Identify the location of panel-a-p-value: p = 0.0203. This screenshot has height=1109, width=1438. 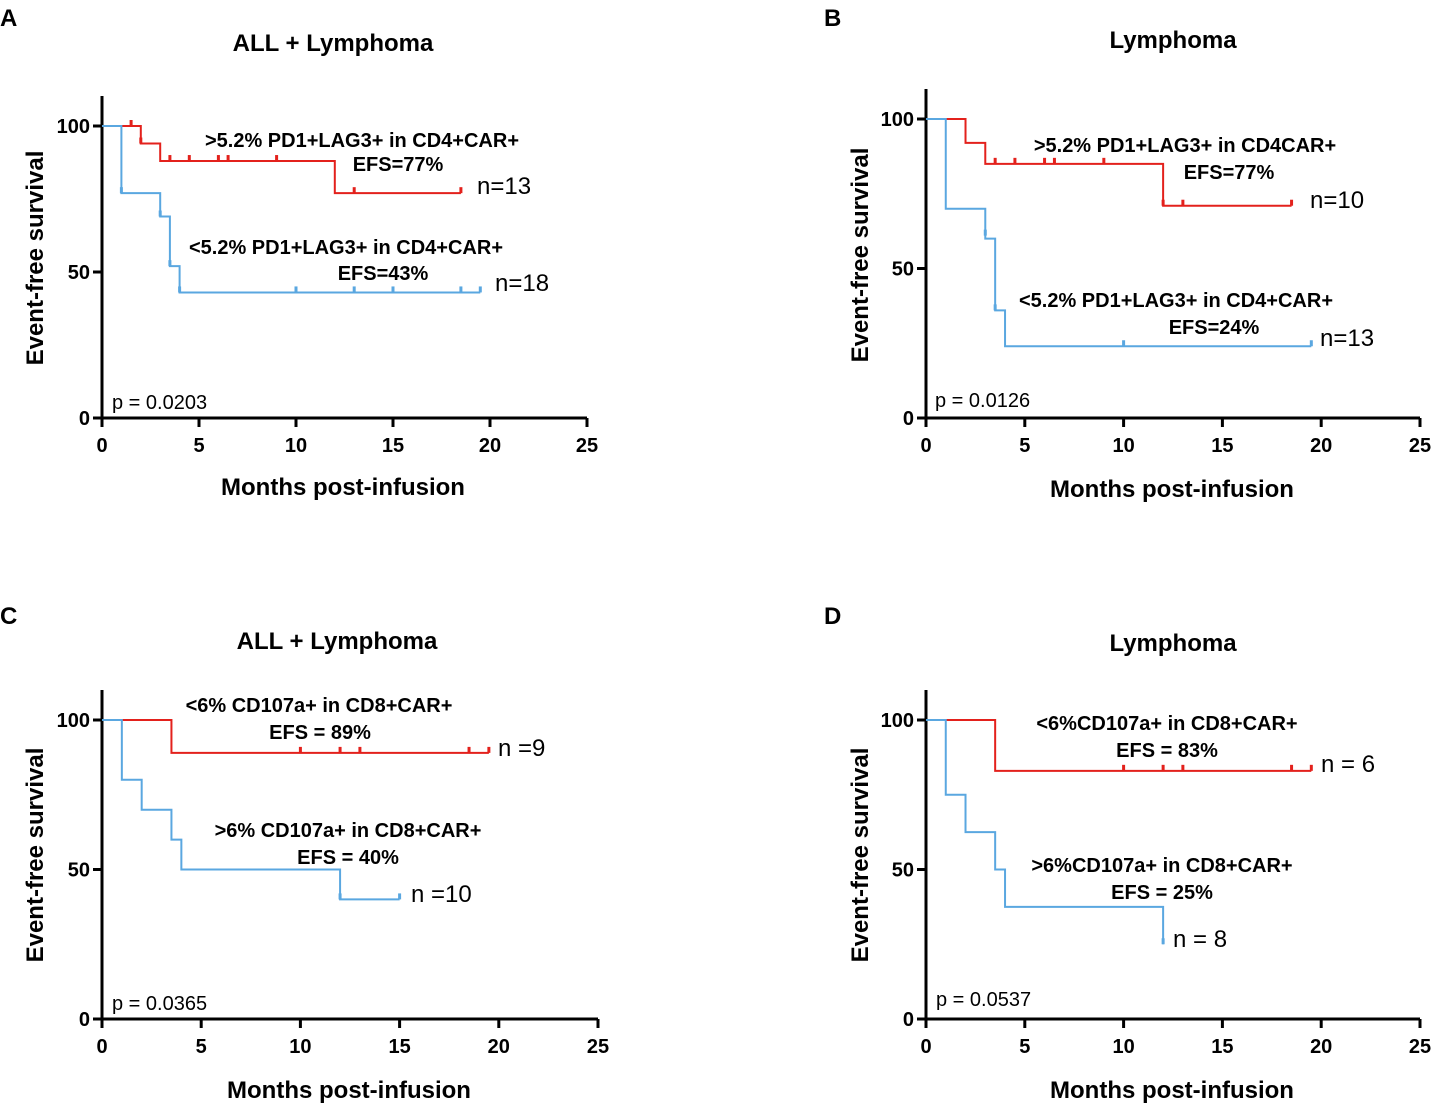
(159, 403).